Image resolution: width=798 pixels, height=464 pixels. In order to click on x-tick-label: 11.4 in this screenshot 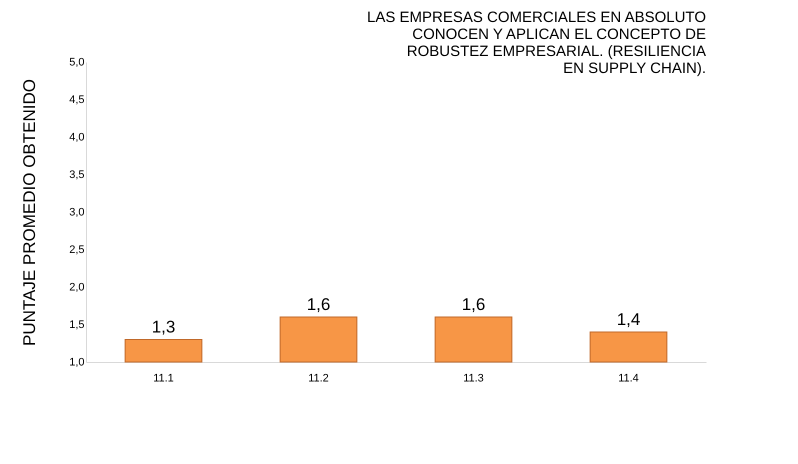, I will do `click(628, 378)`.